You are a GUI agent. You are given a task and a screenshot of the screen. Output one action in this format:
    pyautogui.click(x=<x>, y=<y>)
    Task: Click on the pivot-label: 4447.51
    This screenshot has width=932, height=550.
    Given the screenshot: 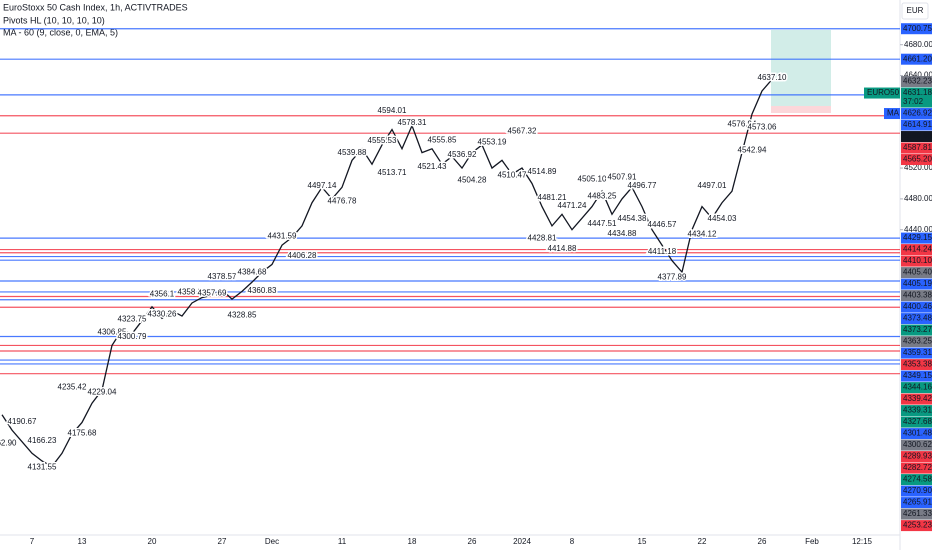 What is the action you would take?
    pyautogui.click(x=602, y=223)
    